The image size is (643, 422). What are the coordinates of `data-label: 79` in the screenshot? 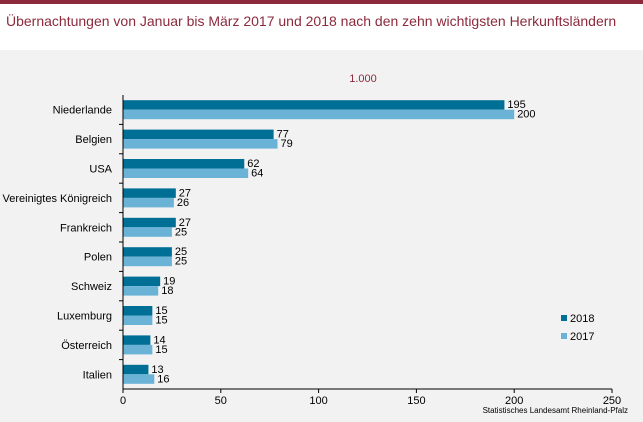 It's located at (287, 144).